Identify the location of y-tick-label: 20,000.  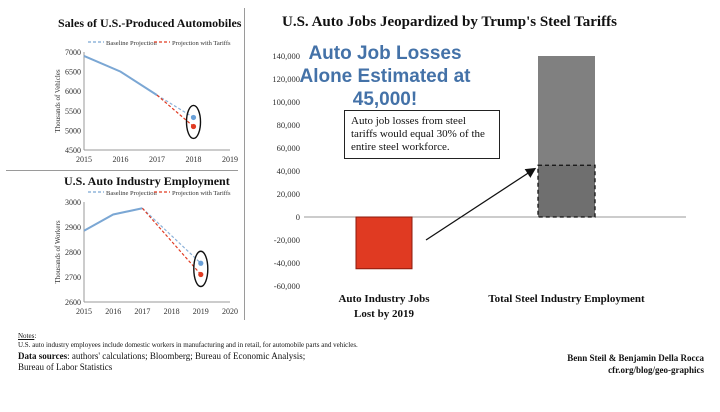
(288, 194).